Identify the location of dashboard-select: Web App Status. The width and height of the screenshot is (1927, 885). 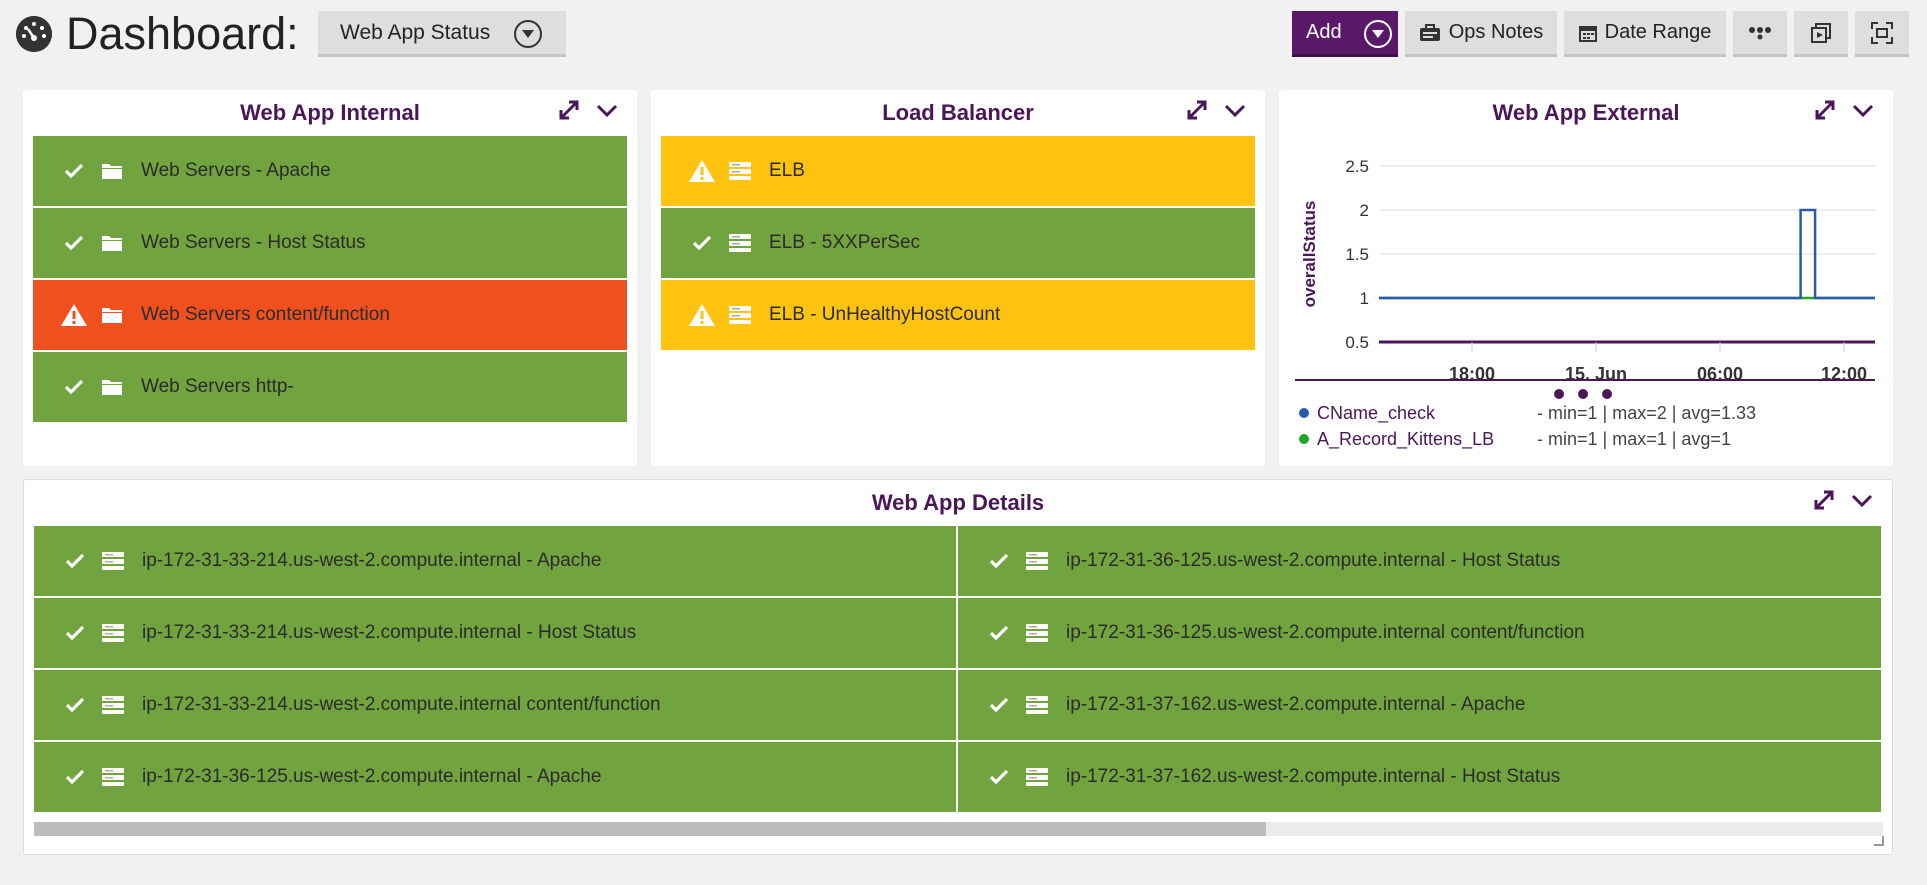
(442, 34).